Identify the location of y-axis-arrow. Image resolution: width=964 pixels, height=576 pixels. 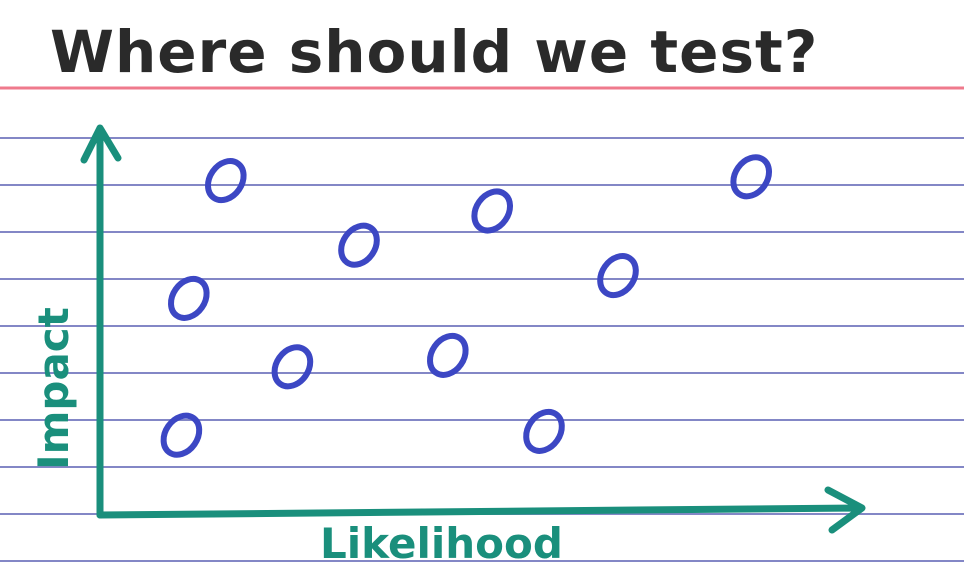
(101, 321).